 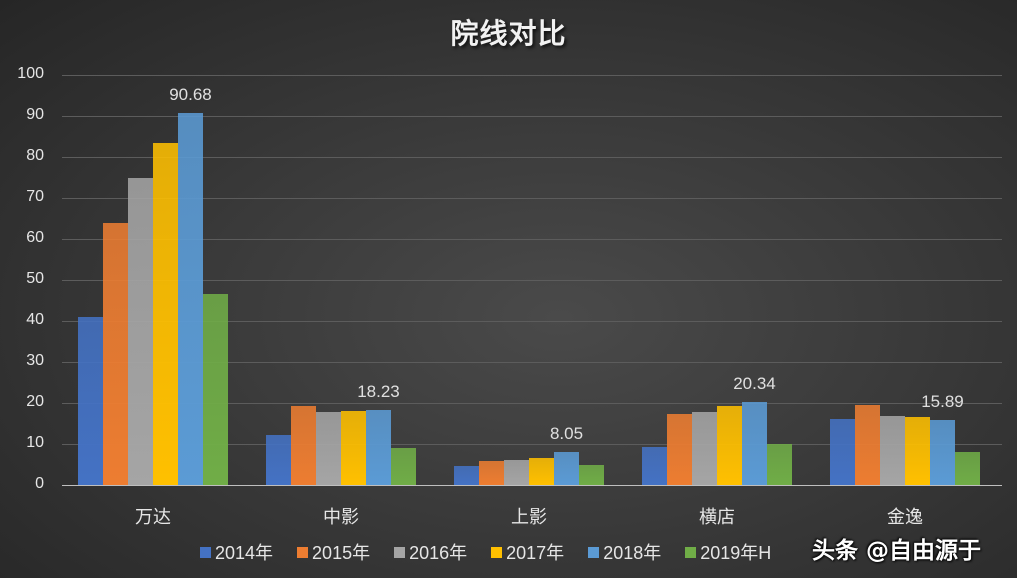 What do you see at coordinates (754, 443) in the screenshot?
I see `bar-横店-2018年` at bounding box center [754, 443].